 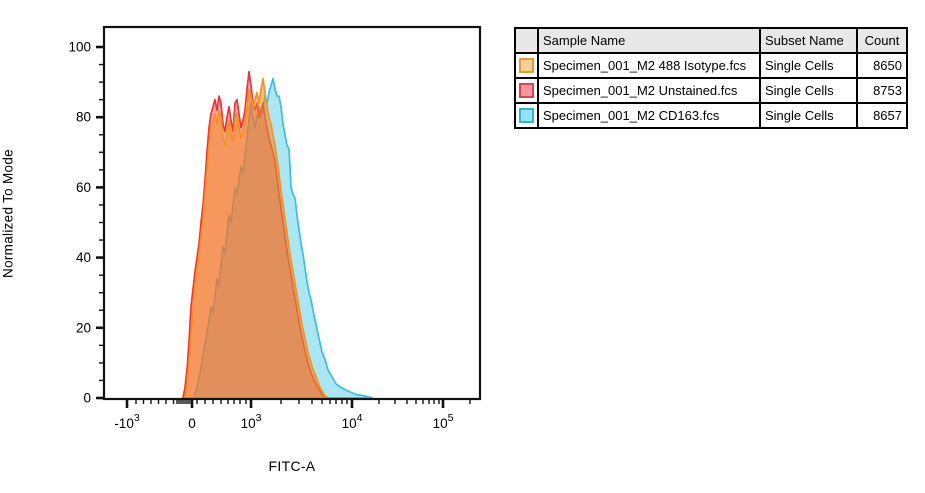 I want to click on y-axis-title: Normalized To Mode, so click(x=8, y=213).